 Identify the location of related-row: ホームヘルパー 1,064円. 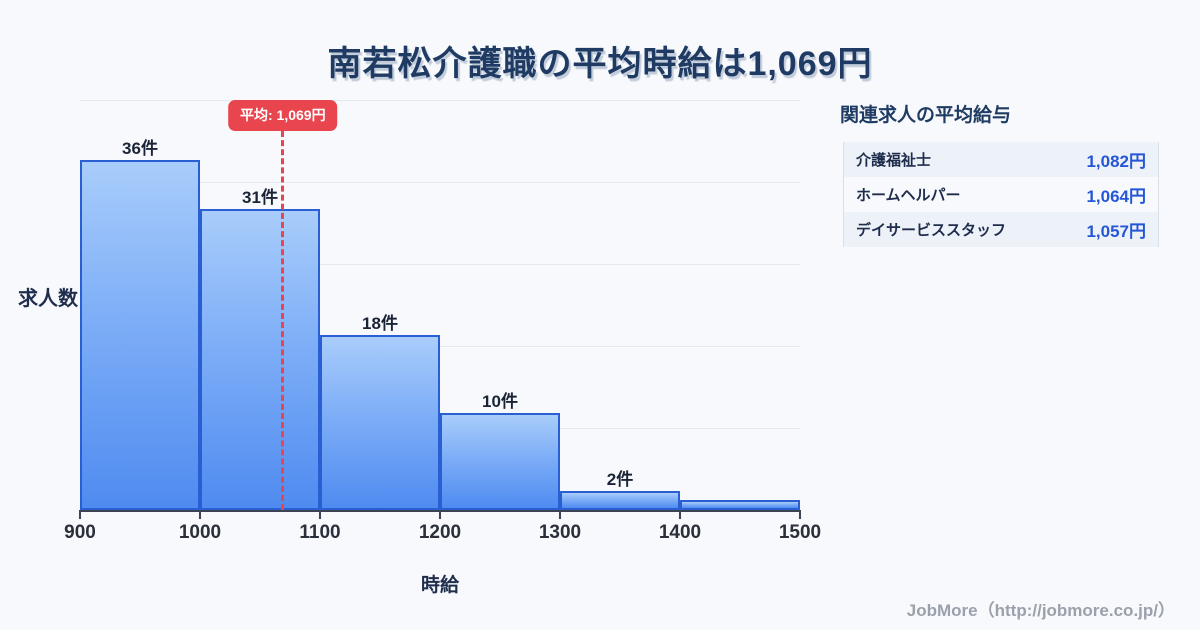
(1001, 194).